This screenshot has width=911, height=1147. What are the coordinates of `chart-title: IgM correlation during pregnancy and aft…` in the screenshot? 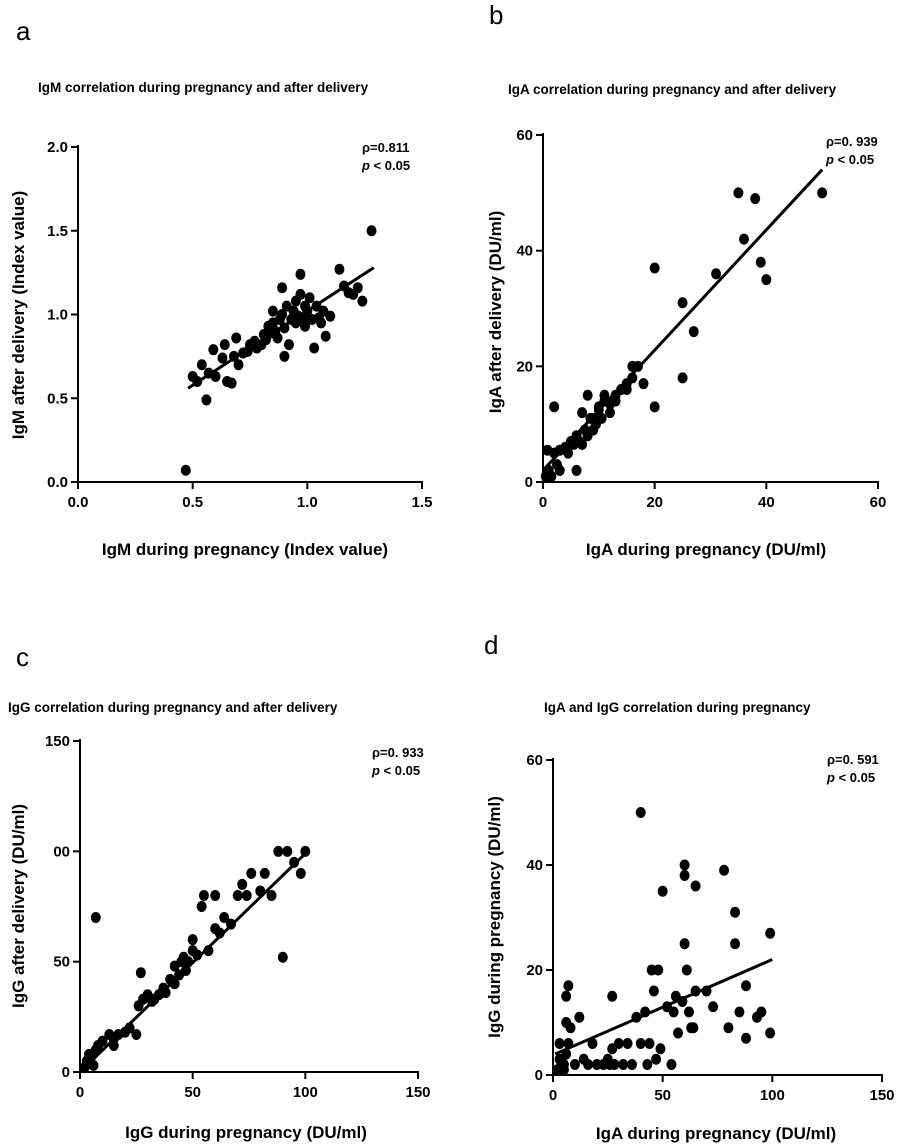 It's located at (203, 87).